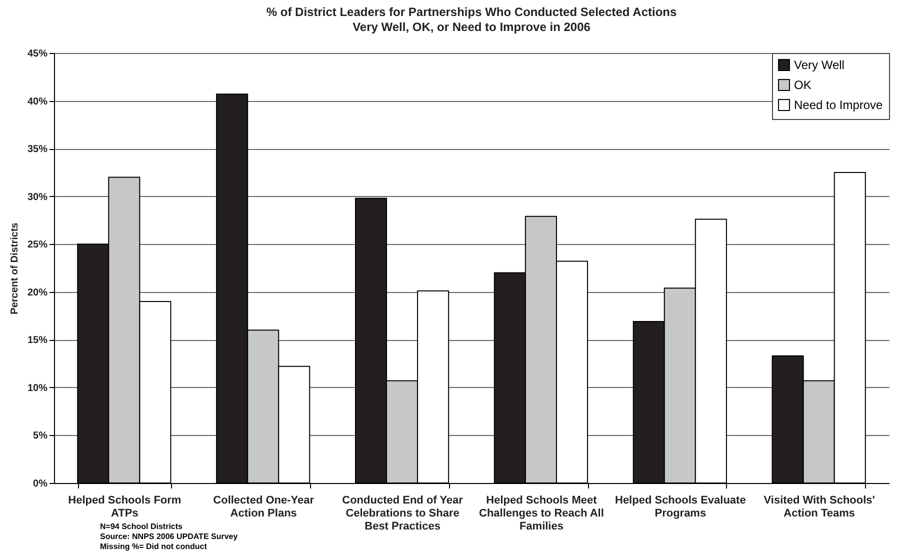  What do you see at coordinates (40, 436) in the screenshot?
I see `y-tick-label: 5%` at bounding box center [40, 436].